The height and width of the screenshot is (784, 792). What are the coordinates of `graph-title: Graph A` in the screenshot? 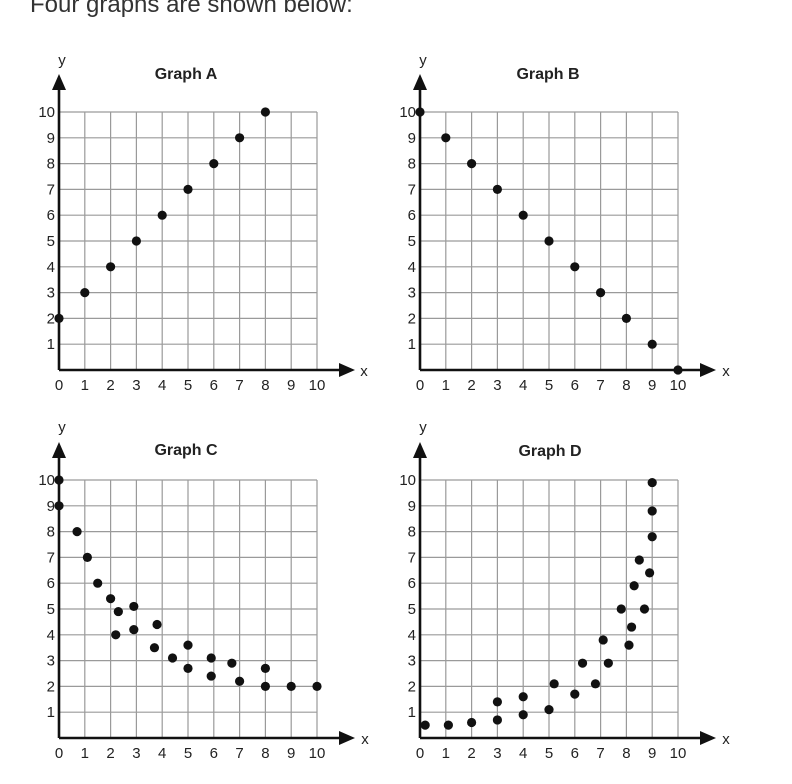 It's located at (186, 74).